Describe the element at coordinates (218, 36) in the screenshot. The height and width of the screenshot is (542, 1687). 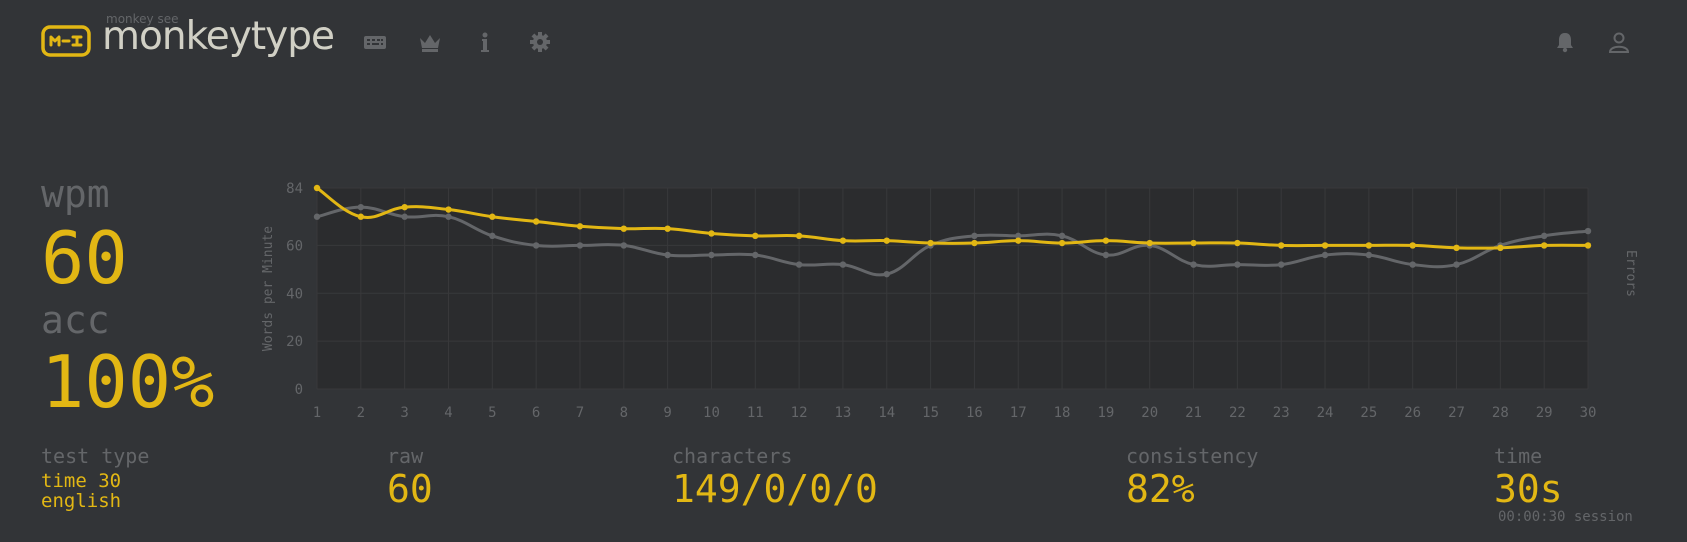
I see `logo-wordmark: monkeytype` at that location.